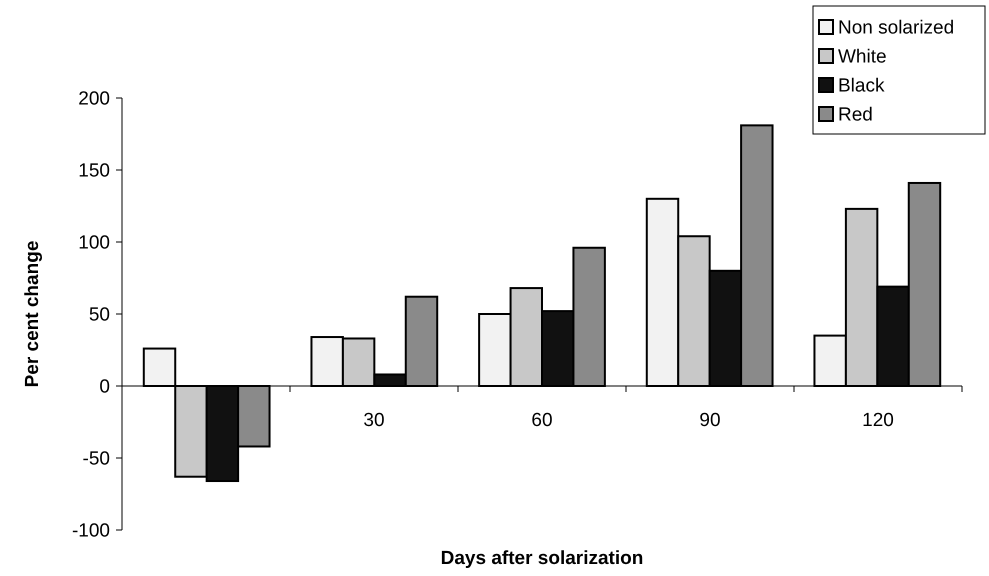  I want to click on y-tick-label: 50, so click(99, 315).